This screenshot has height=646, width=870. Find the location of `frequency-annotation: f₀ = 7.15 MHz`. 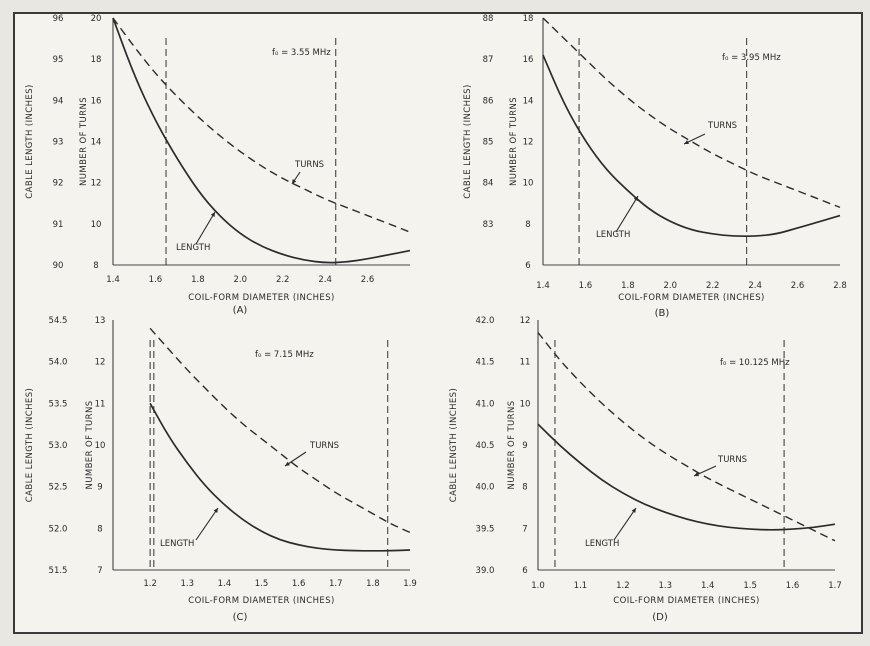

frequency-annotation: f₀ = 7.15 MHz is located at coordinates (284, 355).